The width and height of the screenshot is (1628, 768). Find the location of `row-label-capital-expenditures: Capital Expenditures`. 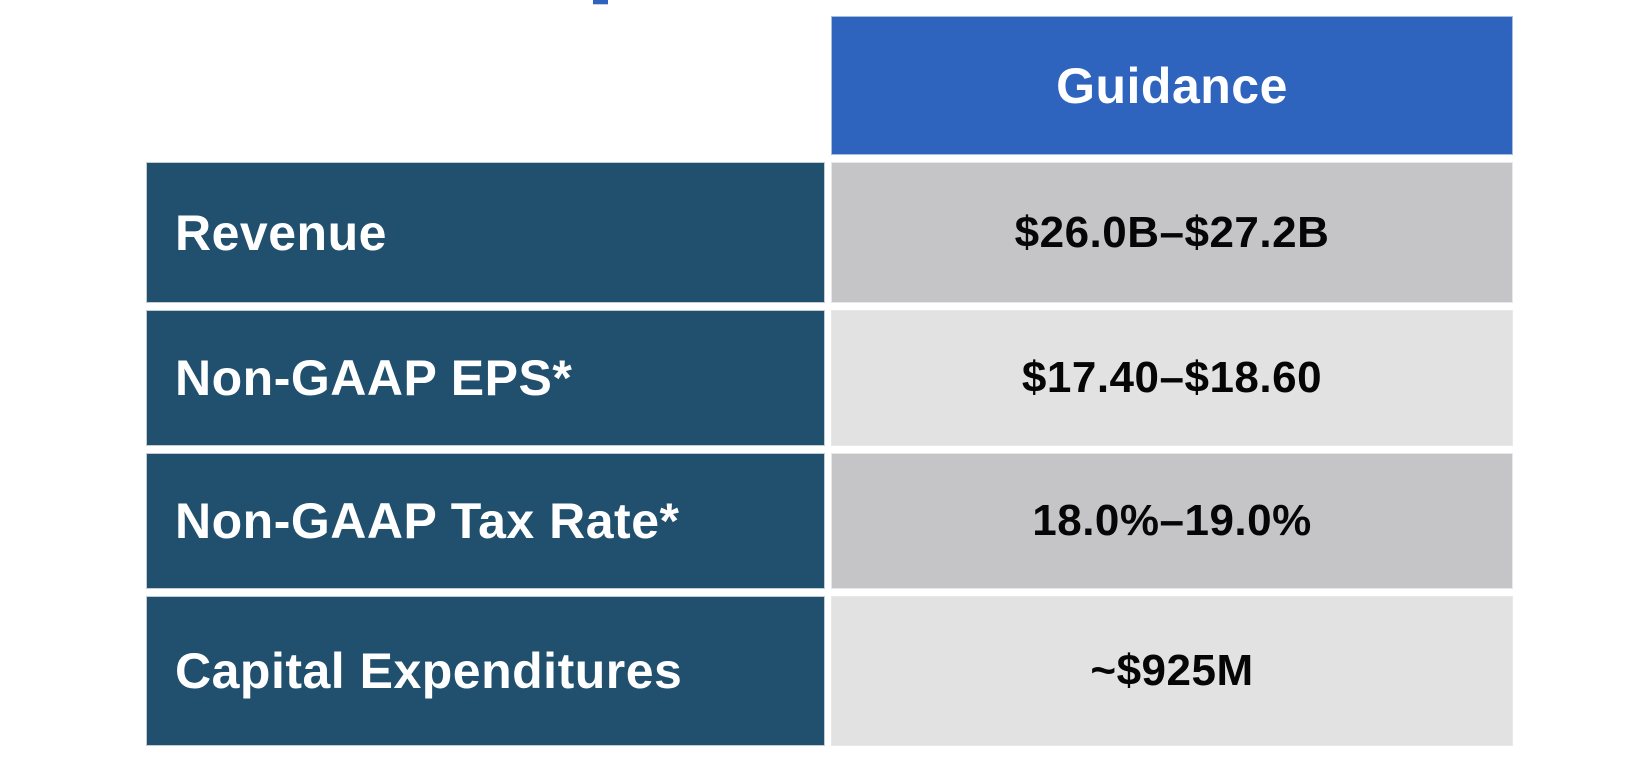

row-label-capital-expenditures: Capital Expenditures is located at coordinates (485, 671).